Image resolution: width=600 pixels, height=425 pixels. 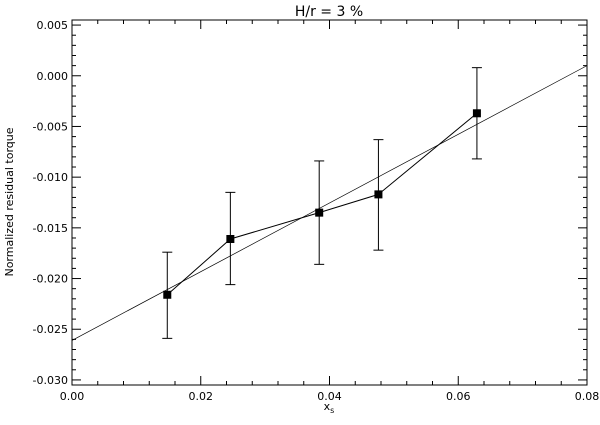 I want to click on y-tick-label: -0.025, so click(x=50, y=329).